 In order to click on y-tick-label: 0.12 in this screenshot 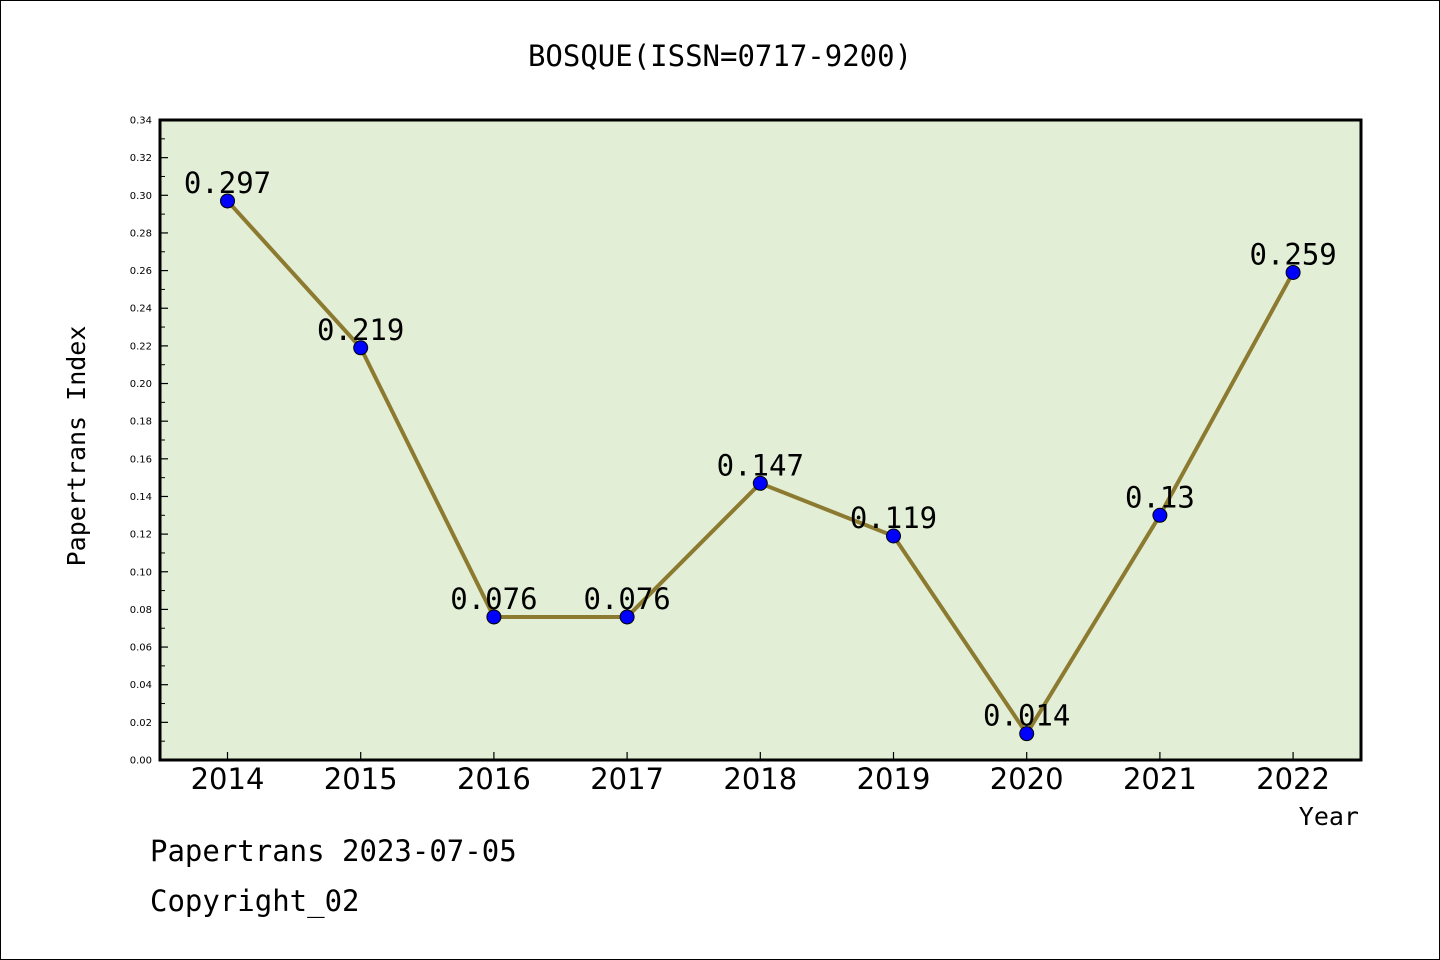, I will do `click(141, 535)`.